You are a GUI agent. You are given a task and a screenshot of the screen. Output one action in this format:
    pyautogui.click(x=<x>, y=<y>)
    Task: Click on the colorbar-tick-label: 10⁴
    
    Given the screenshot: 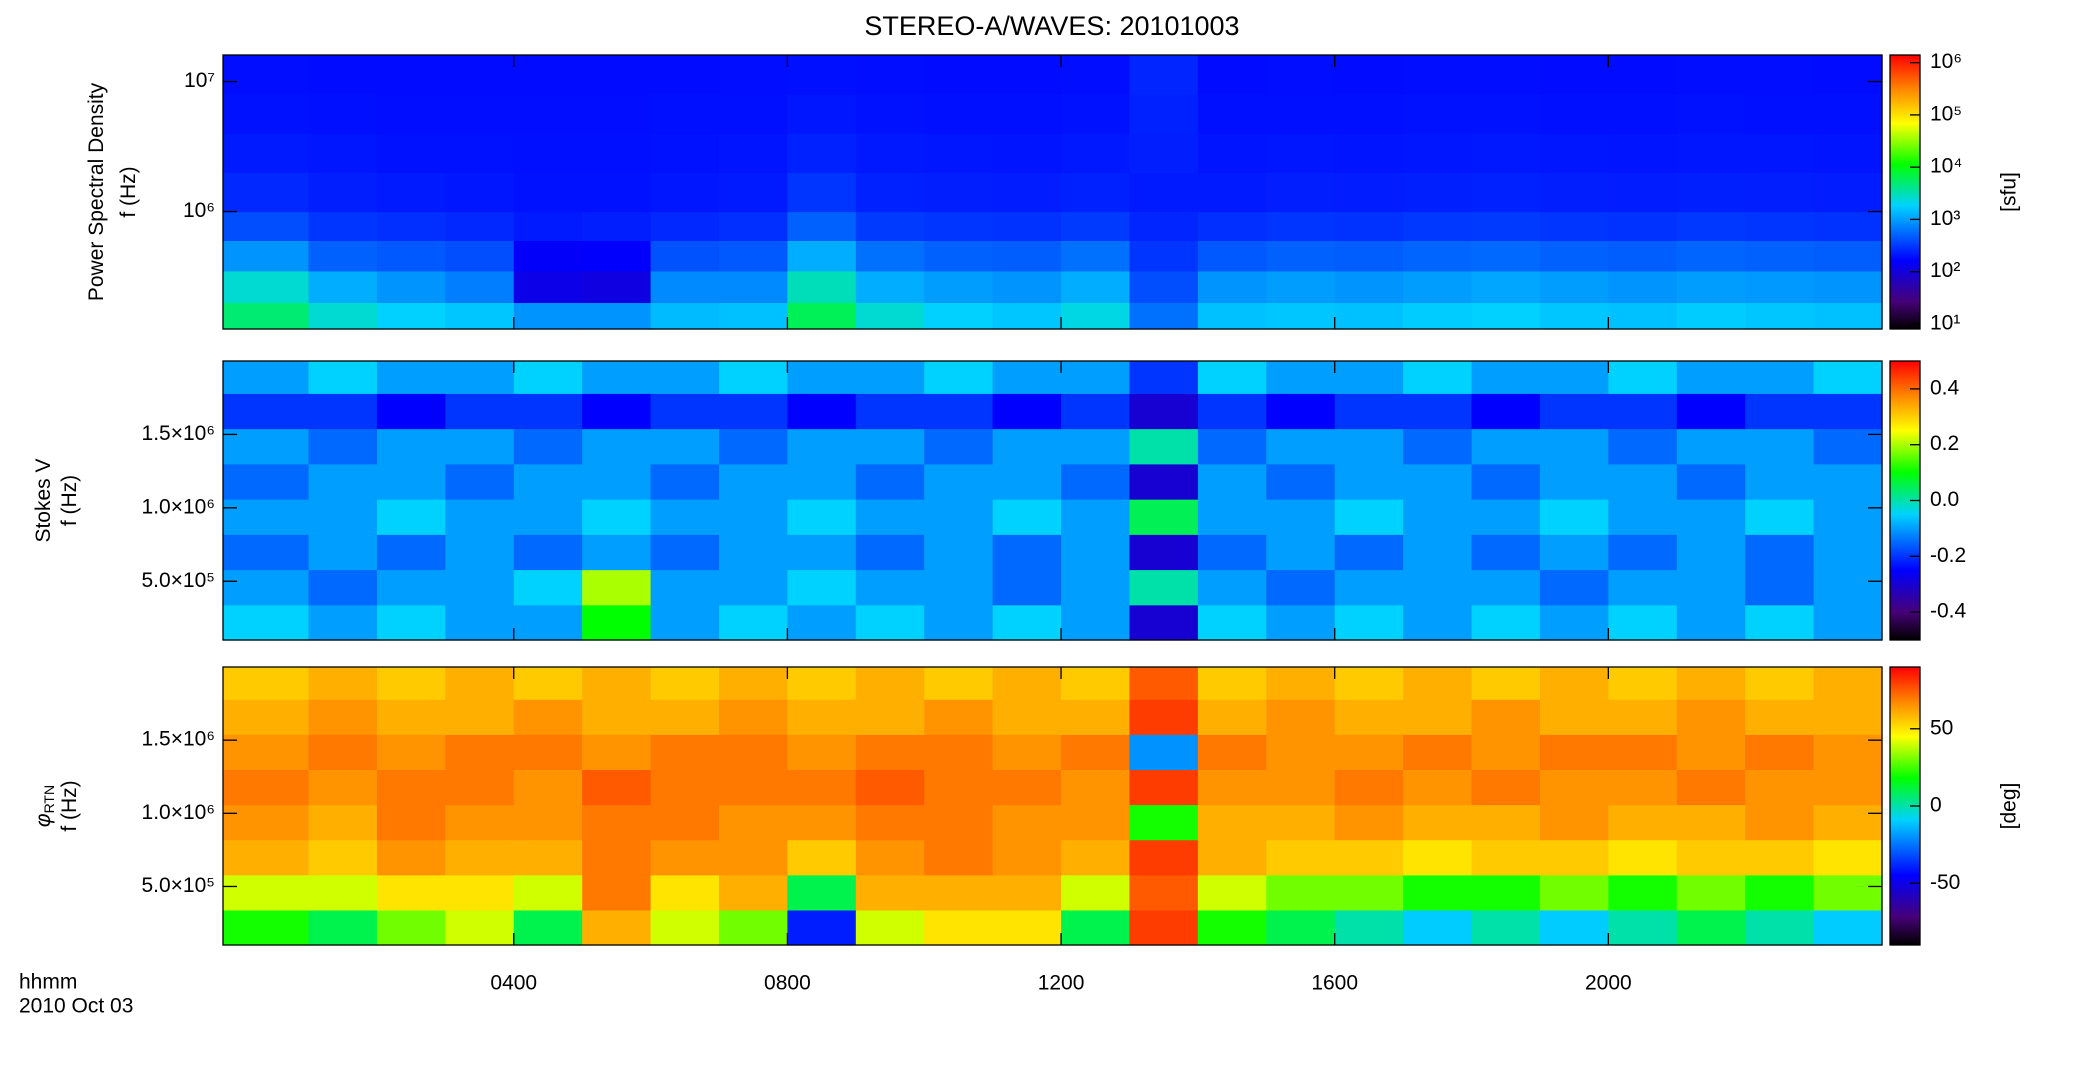 What is the action you would take?
    pyautogui.click(x=1946, y=166)
    